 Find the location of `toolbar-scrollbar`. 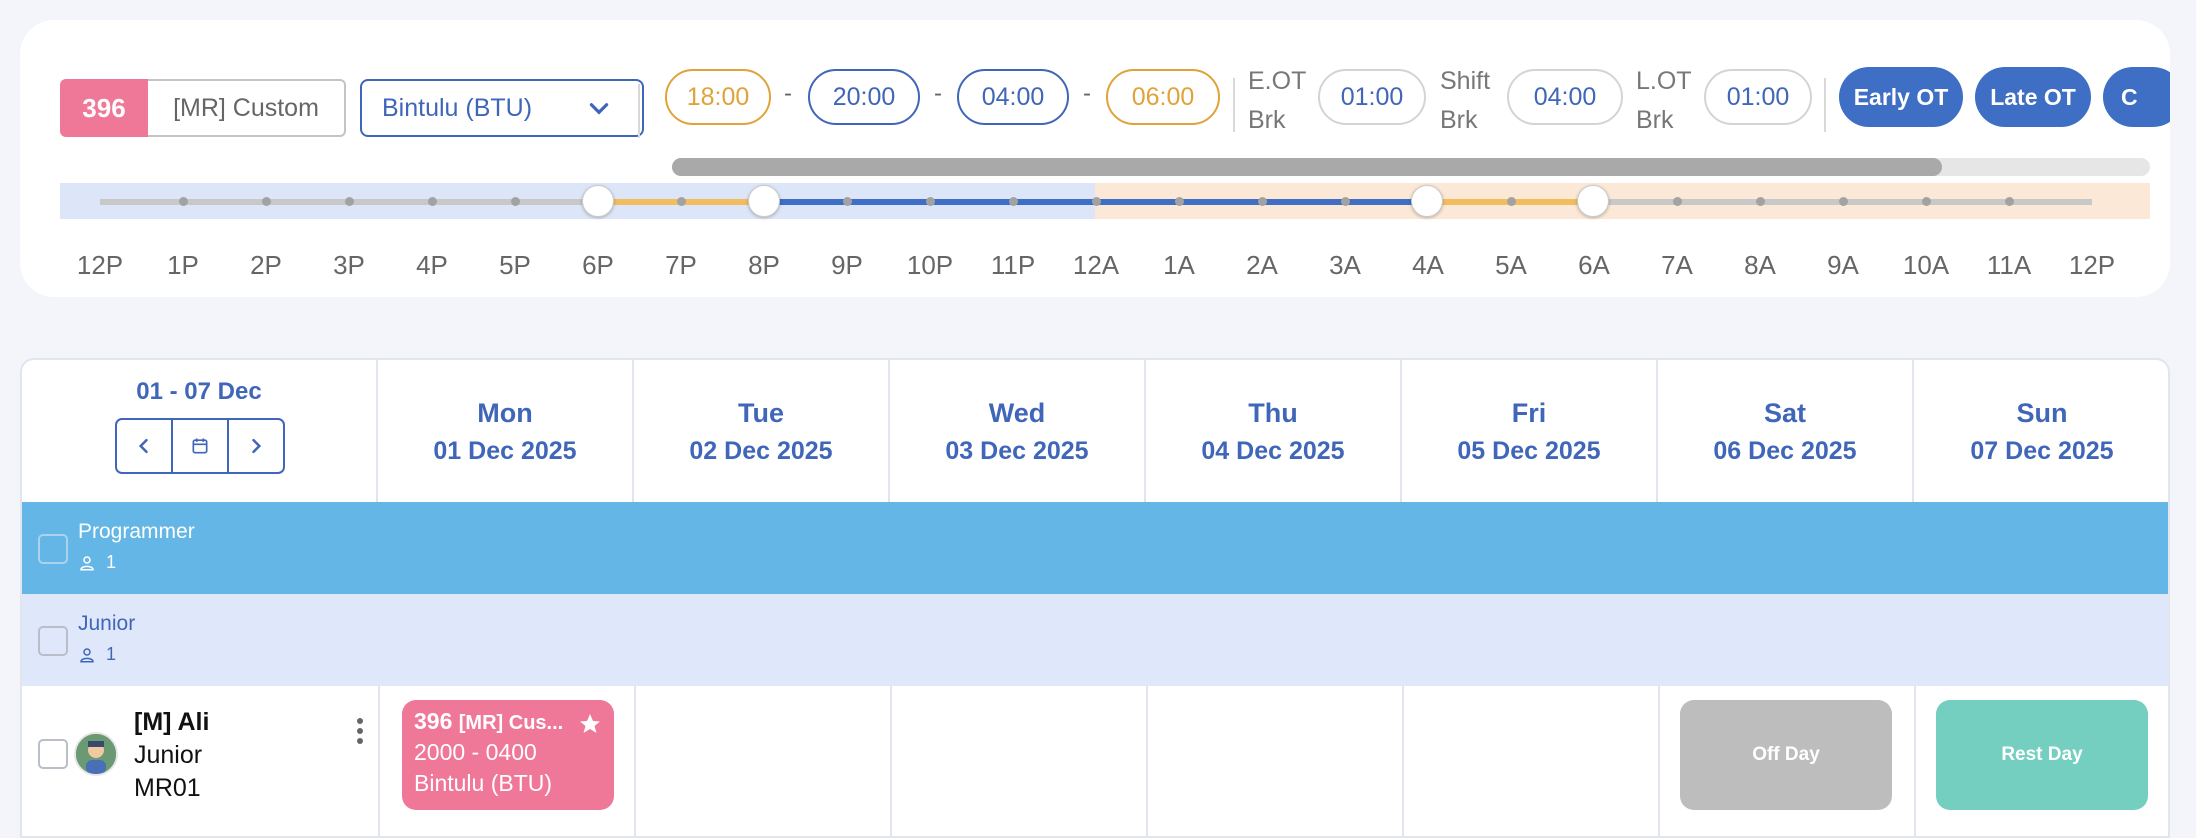

toolbar-scrollbar is located at coordinates (1411, 167).